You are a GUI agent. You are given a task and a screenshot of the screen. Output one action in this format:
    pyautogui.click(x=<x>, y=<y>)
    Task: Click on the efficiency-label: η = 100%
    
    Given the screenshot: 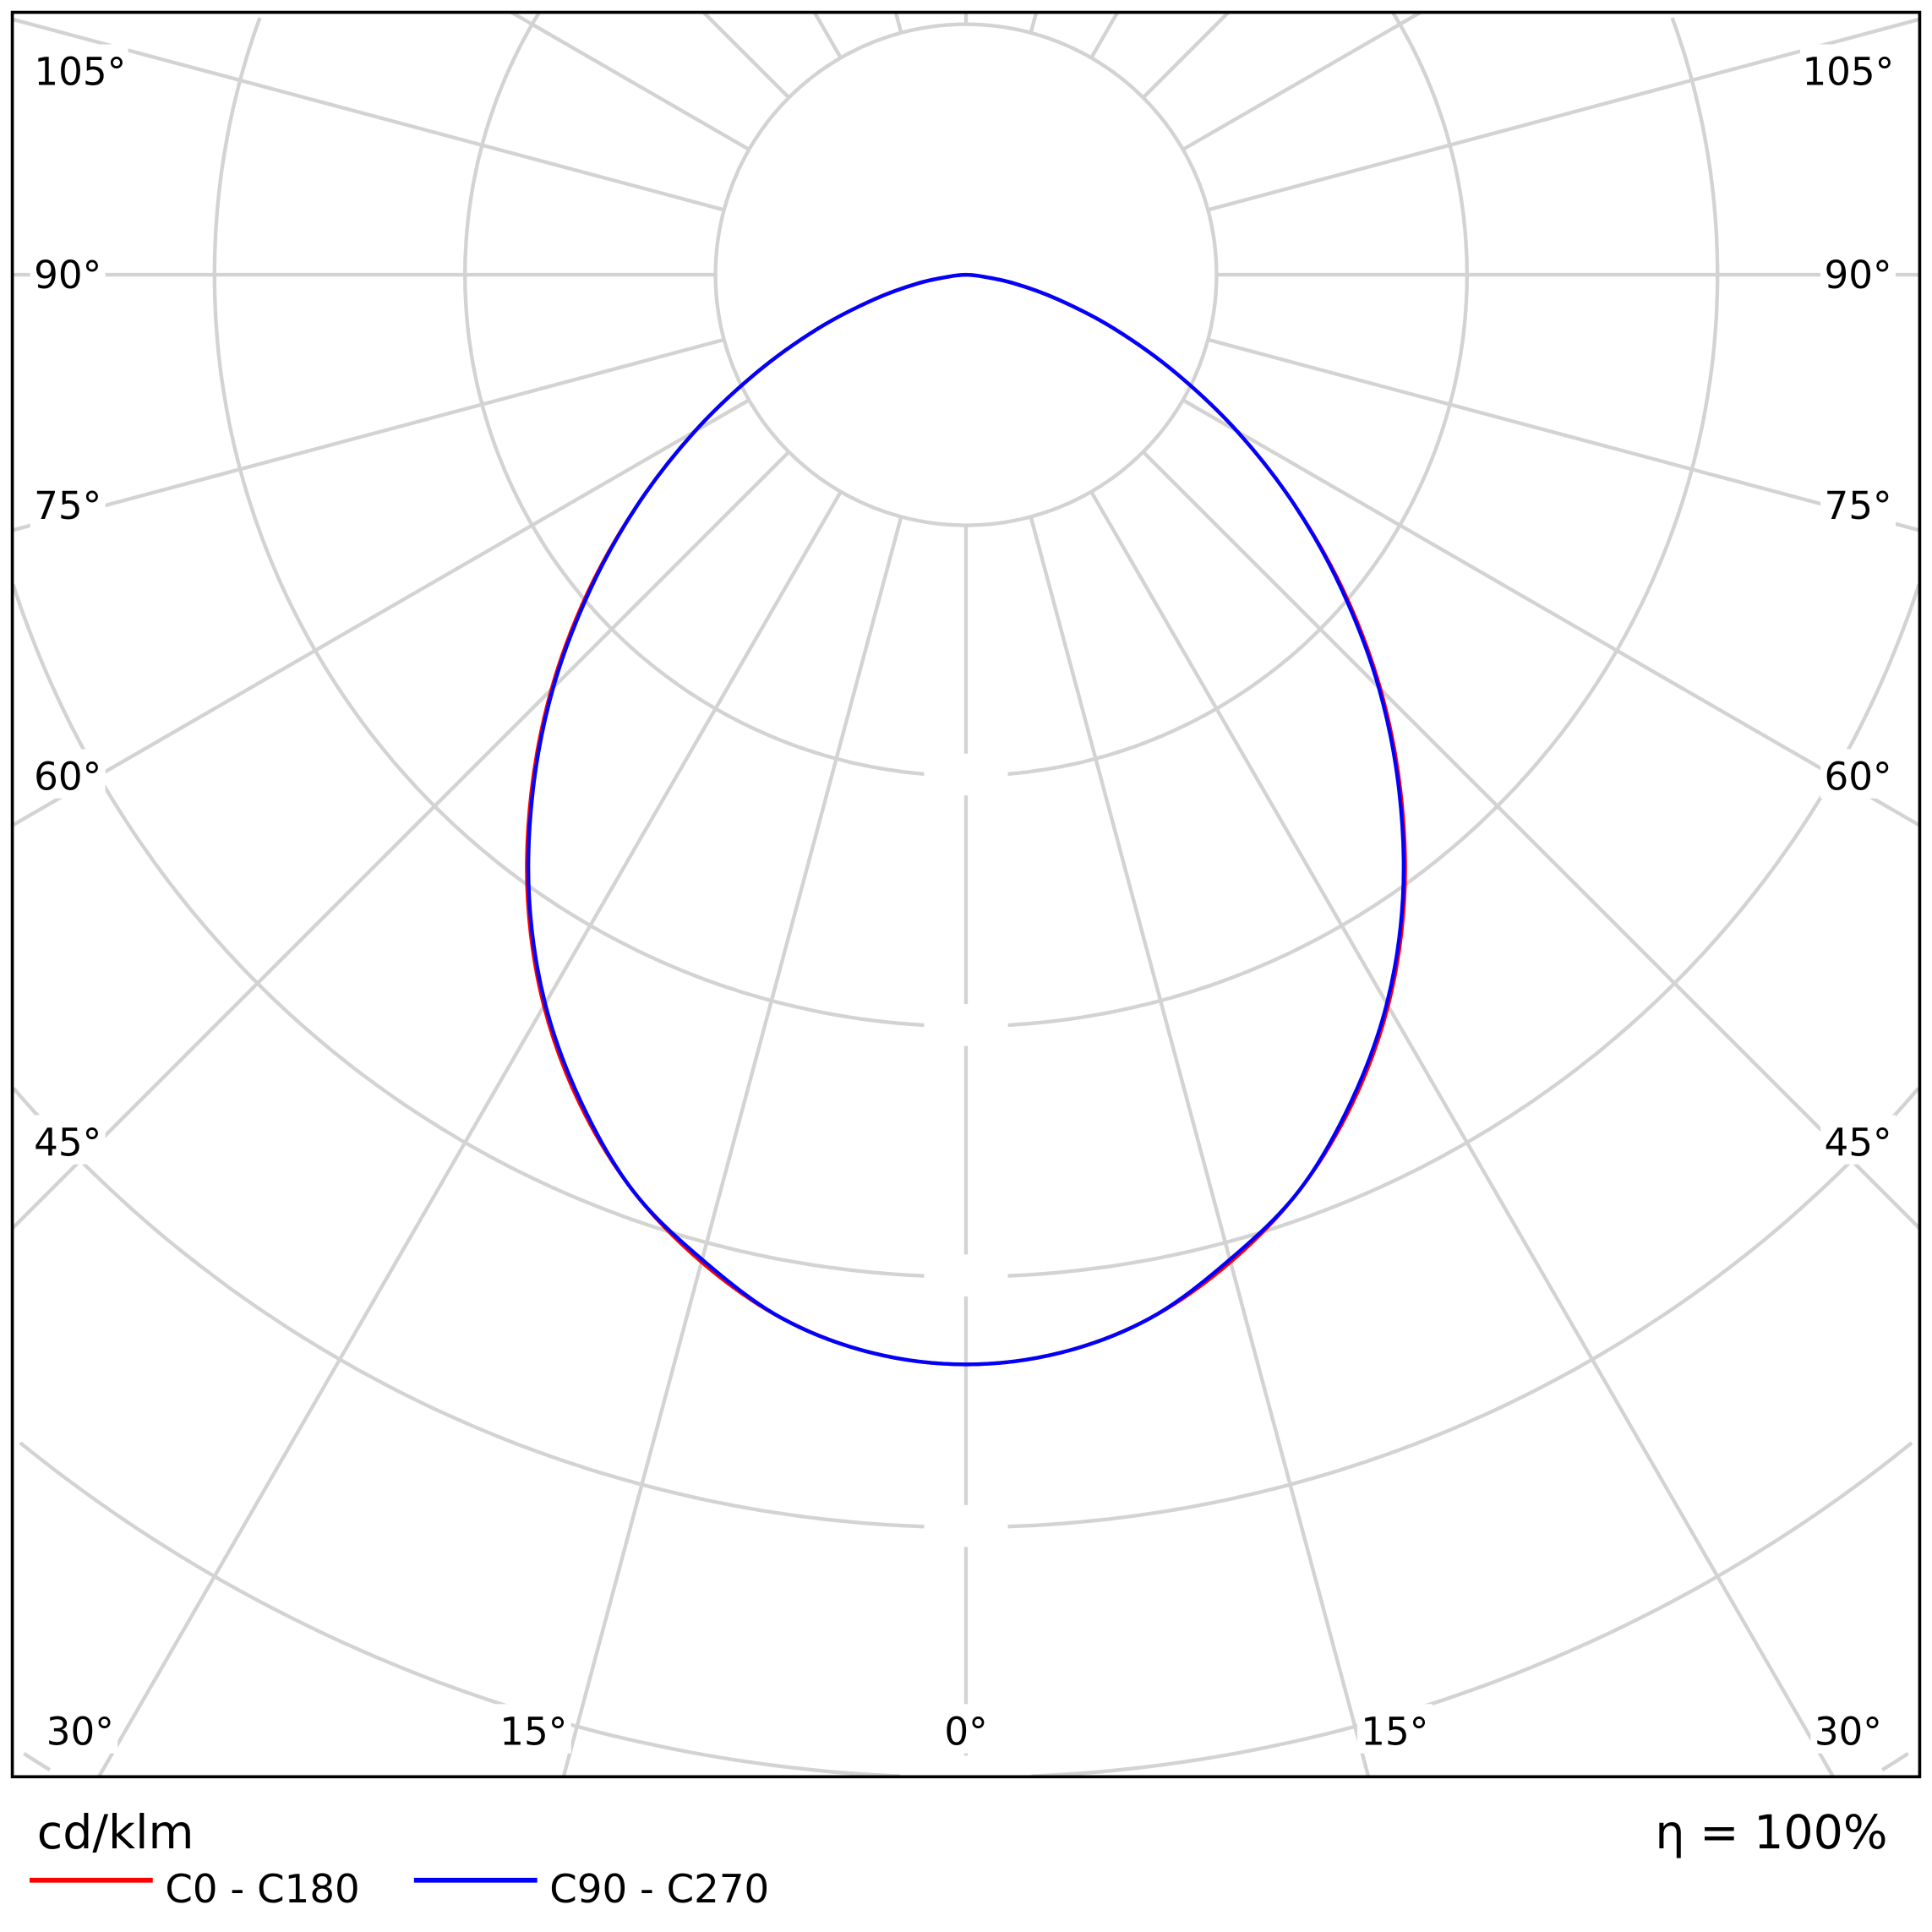 What is the action you would take?
    pyautogui.click(x=1771, y=1833)
    